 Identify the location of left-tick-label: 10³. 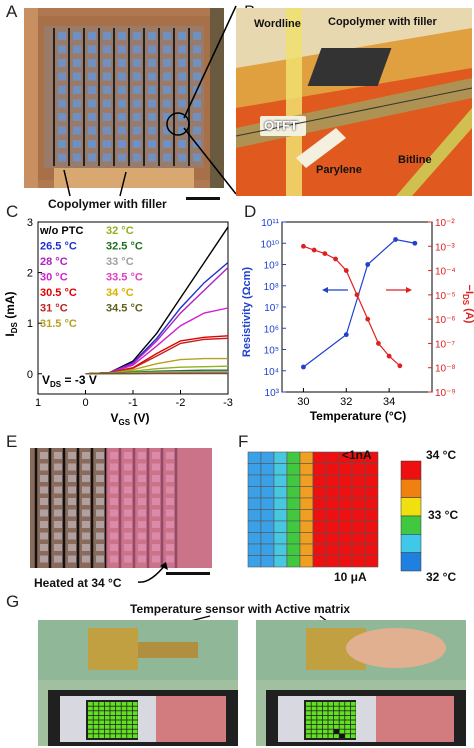
(272, 393).